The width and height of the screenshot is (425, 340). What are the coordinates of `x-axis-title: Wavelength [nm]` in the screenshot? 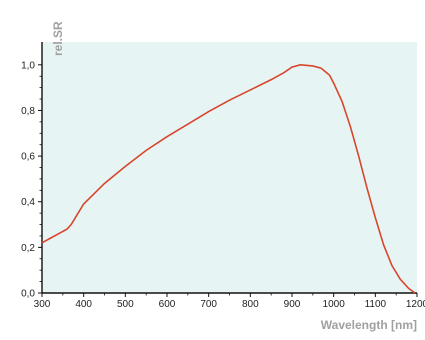 It's located at (369, 325).